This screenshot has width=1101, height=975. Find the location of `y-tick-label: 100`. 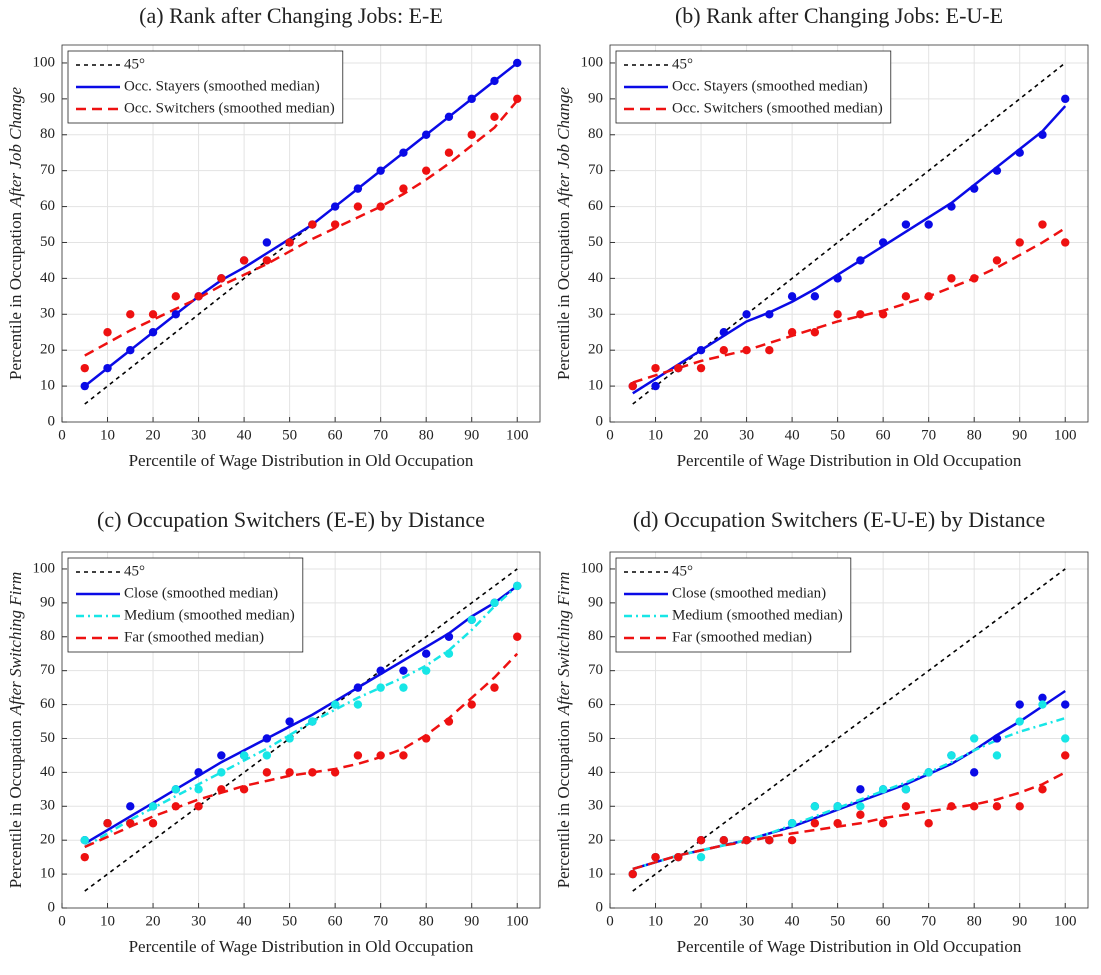

y-tick-label: 100 is located at coordinates (592, 62).